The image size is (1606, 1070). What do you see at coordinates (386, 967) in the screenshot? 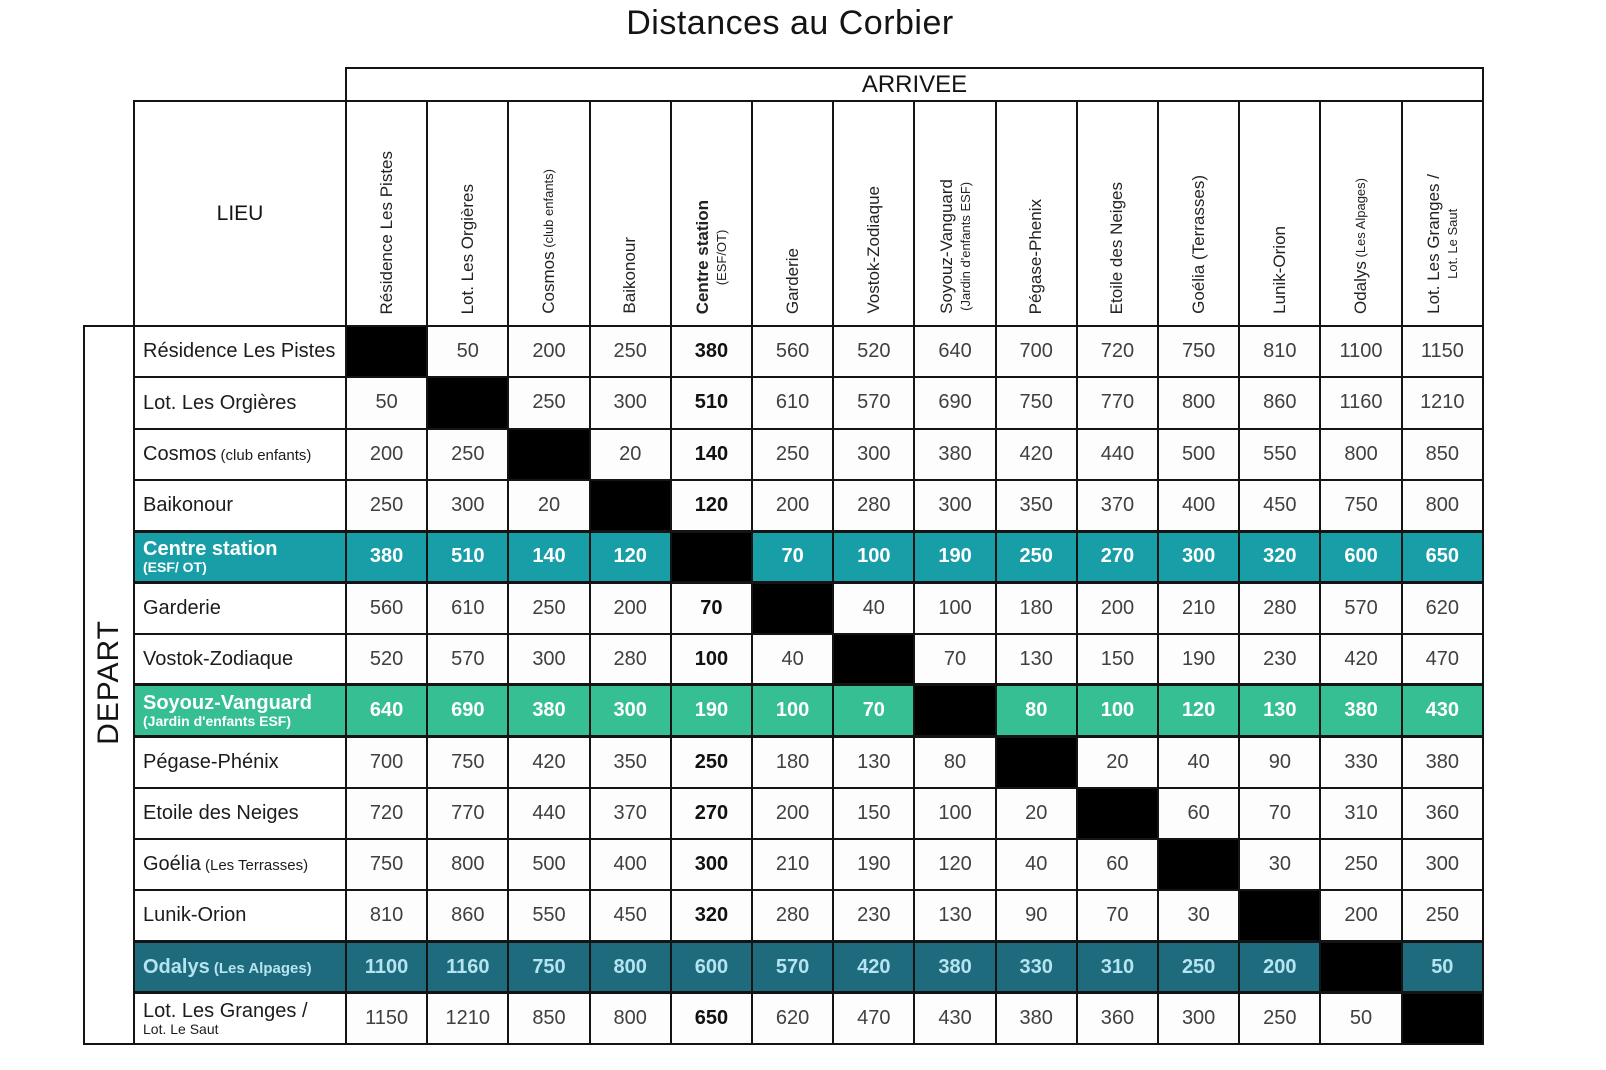
I see `cell-r13-c1: 1100` at bounding box center [386, 967].